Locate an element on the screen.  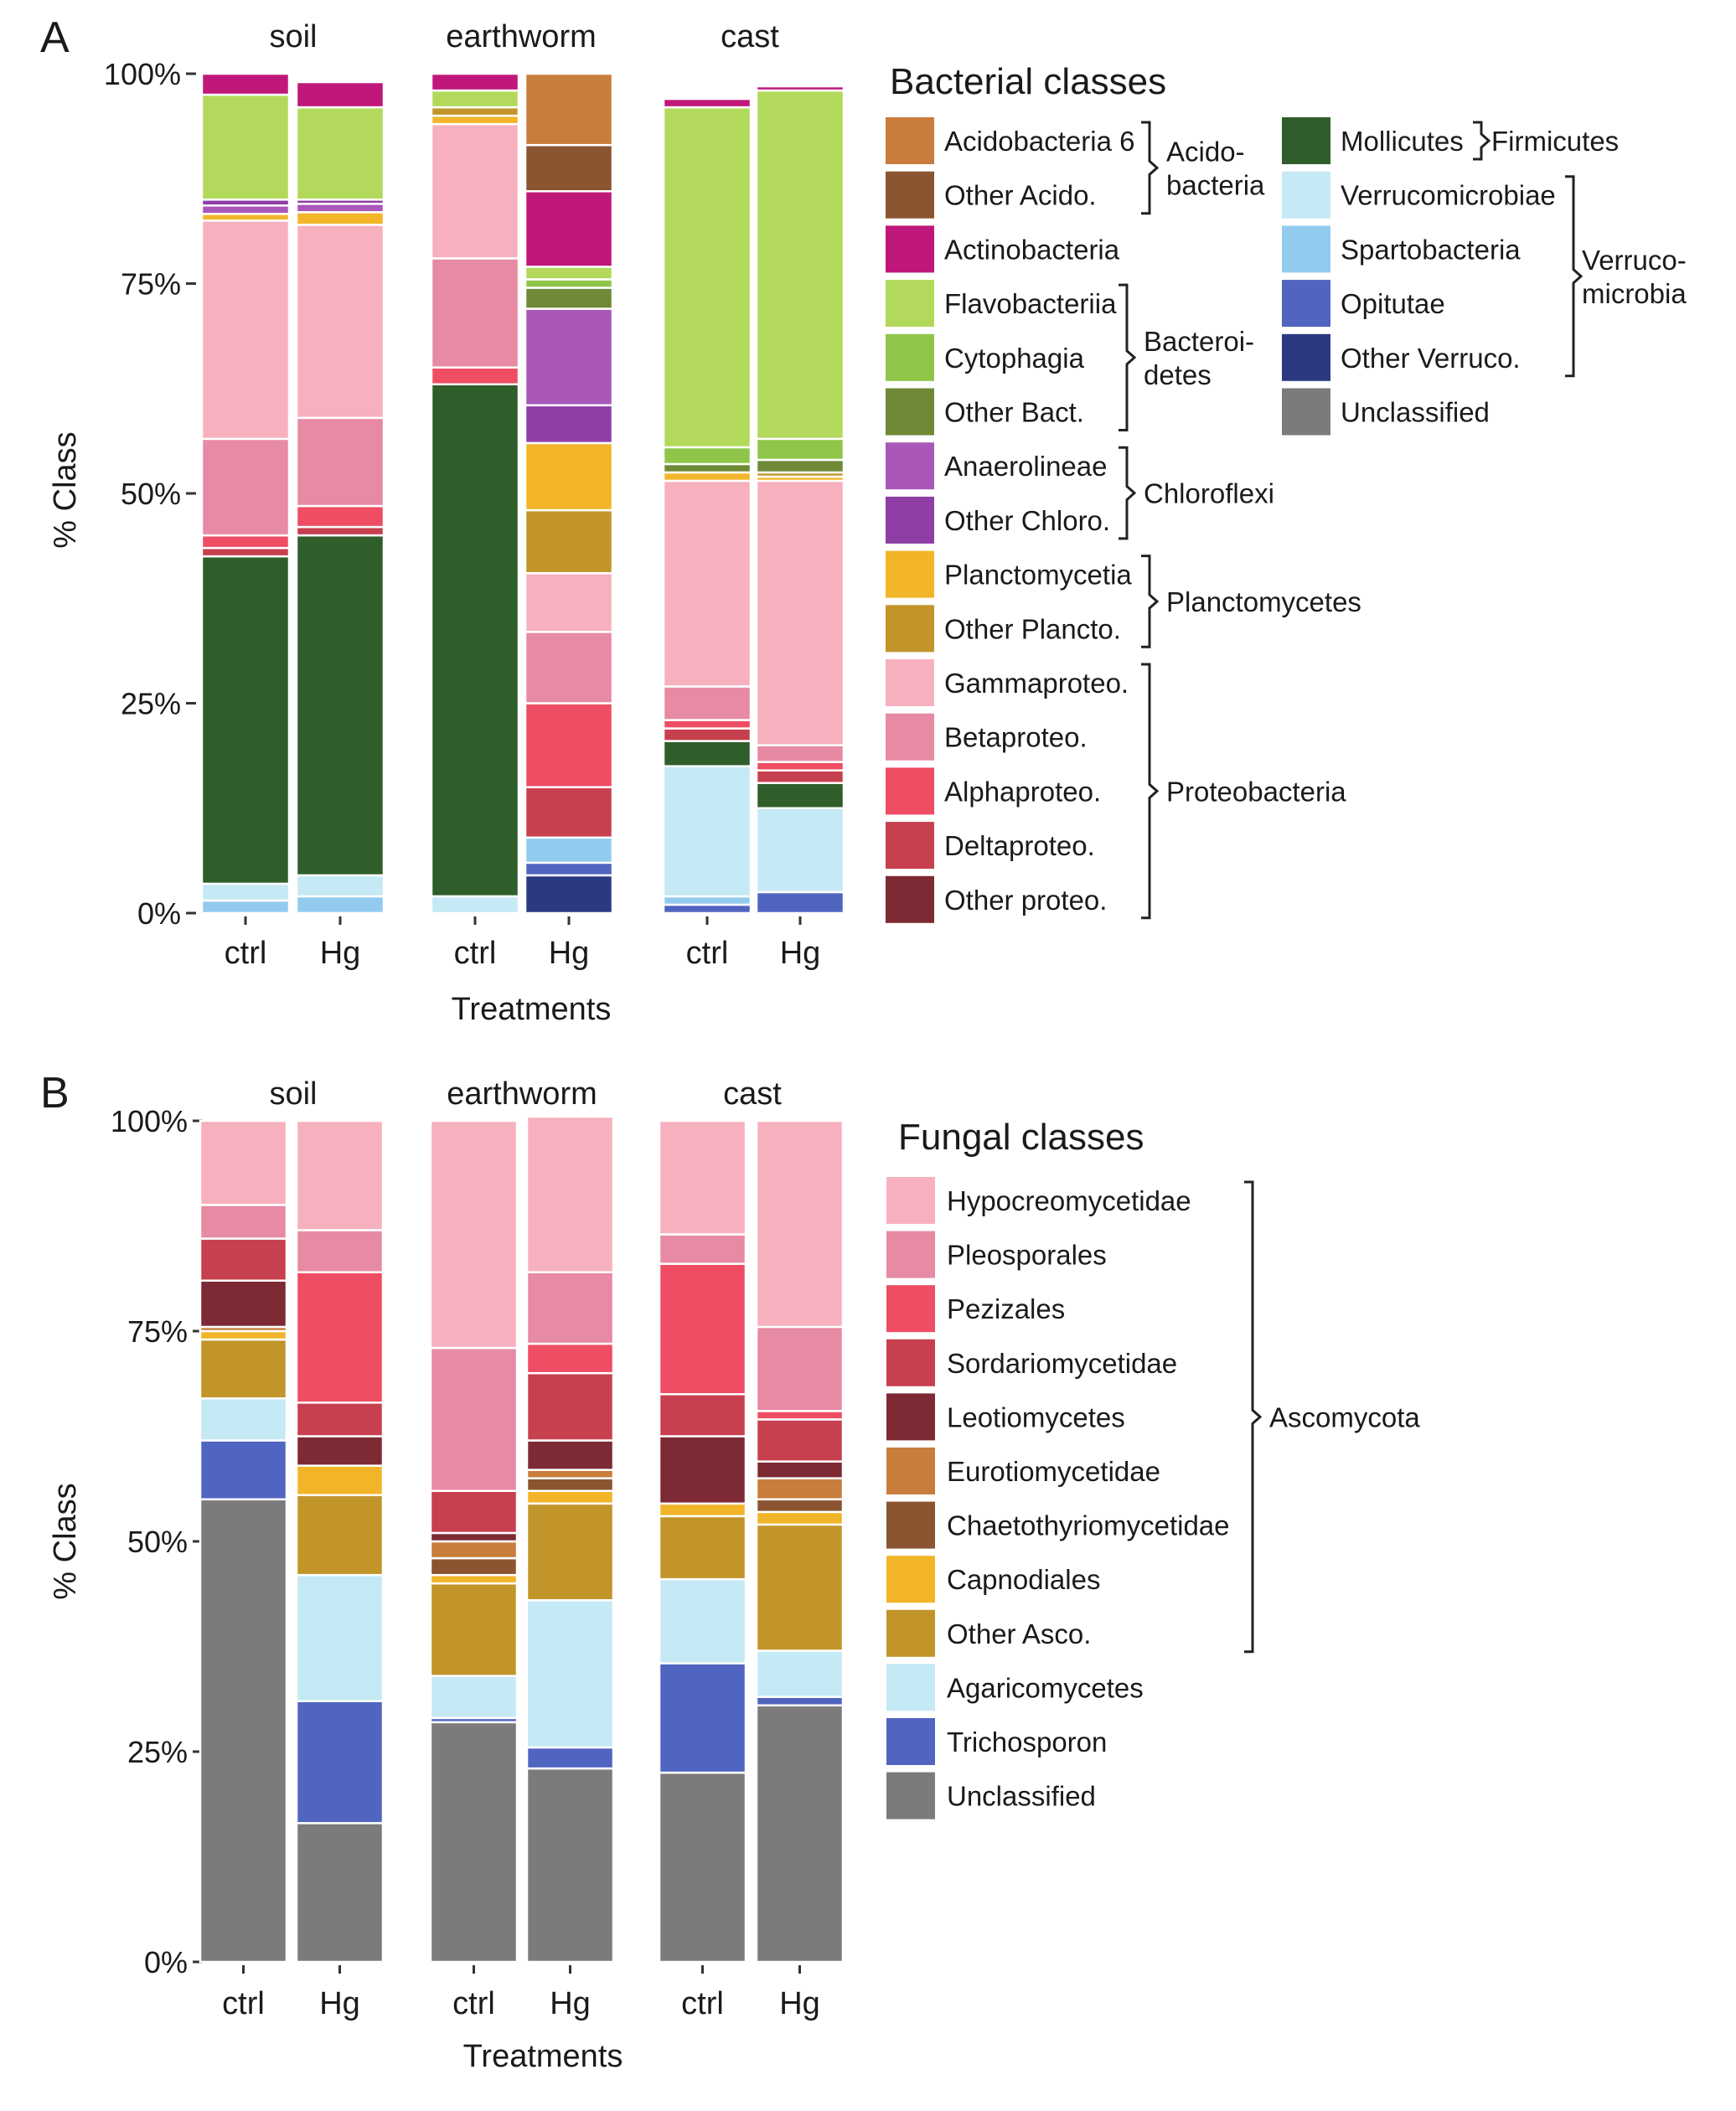
legend-swatch-agaricomycetes is located at coordinates (910, 1688).